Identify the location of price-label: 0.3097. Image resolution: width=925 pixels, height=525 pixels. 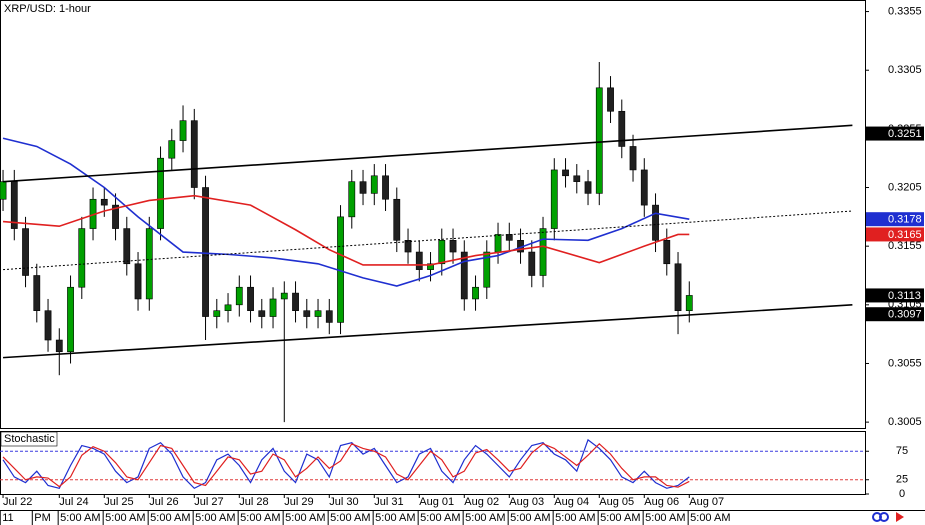
(905, 315).